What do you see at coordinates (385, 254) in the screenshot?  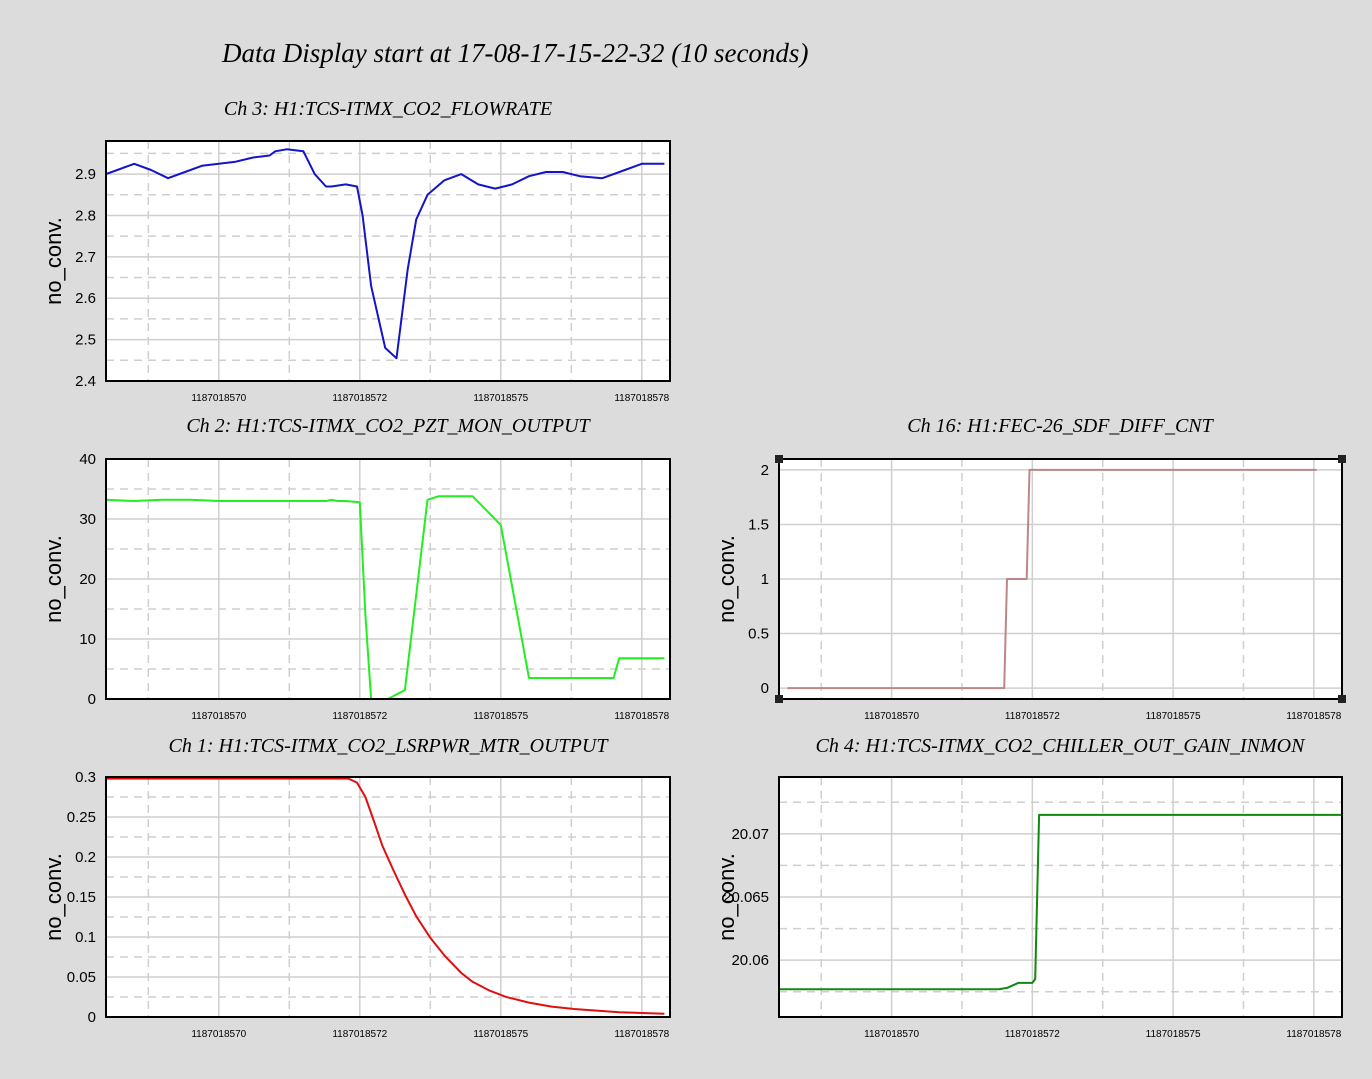 I see `ch3-series-line` at bounding box center [385, 254].